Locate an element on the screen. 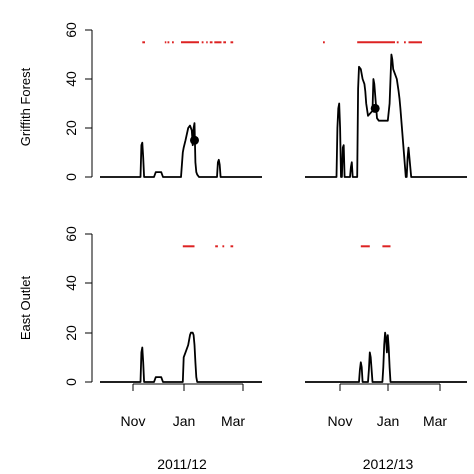 The width and height of the screenshot is (474, 474). y-tick-label-top-40: 40 is located at coordinates (71, 79).